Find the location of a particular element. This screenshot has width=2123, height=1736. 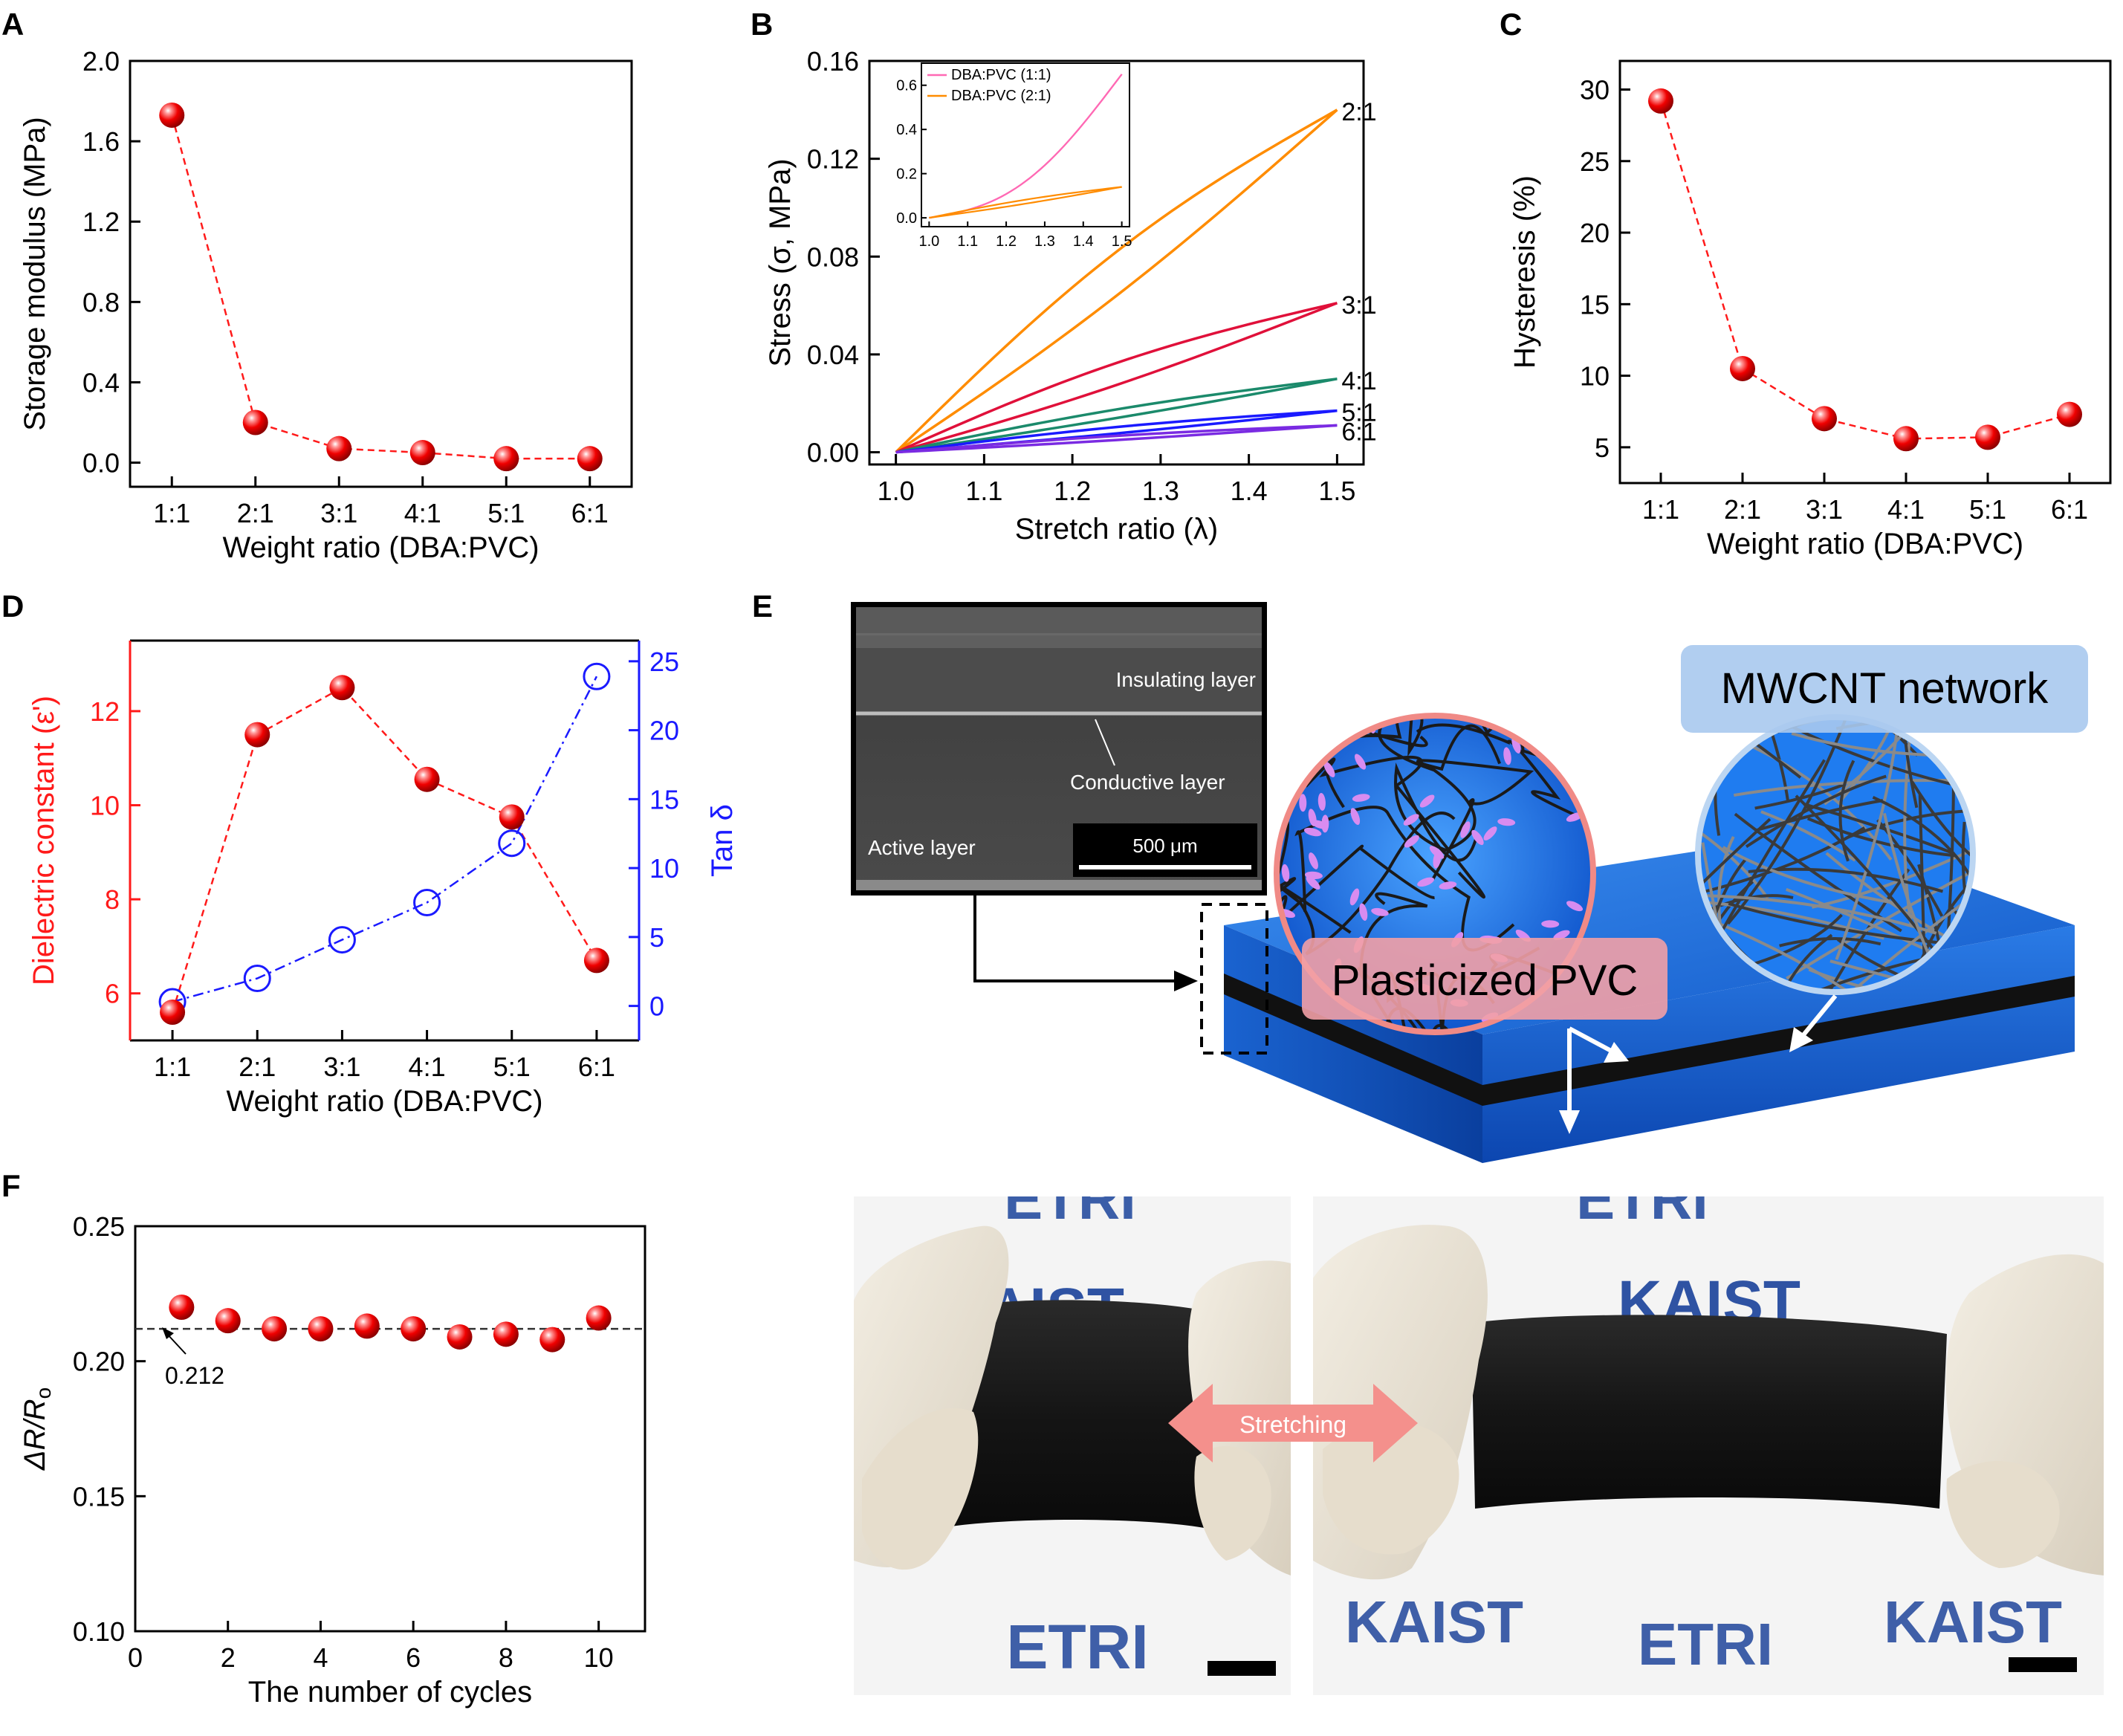

stretching-arrow-shape is located at coordinates (1293, 1423).